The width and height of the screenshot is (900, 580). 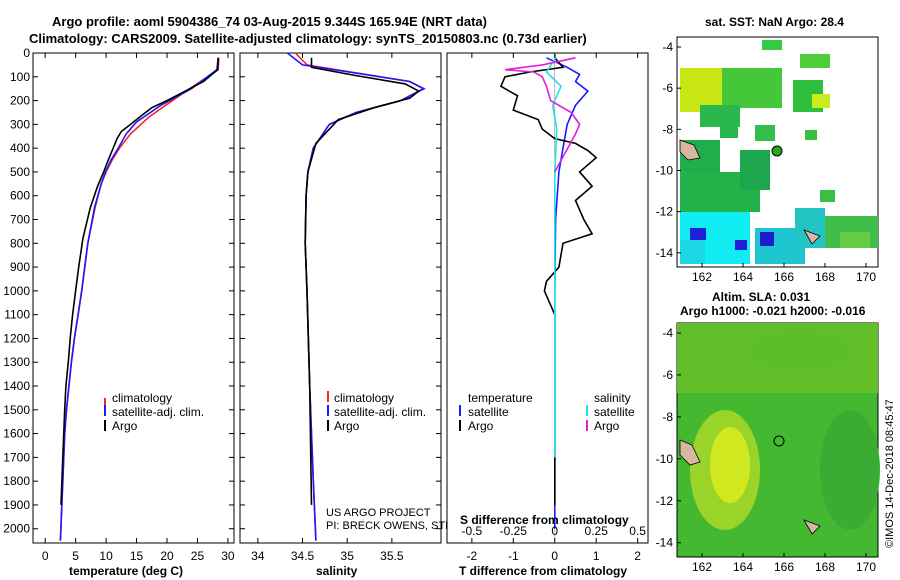 I want to click on legend-t-argo-label: Argo, so click(x=481, y=426).